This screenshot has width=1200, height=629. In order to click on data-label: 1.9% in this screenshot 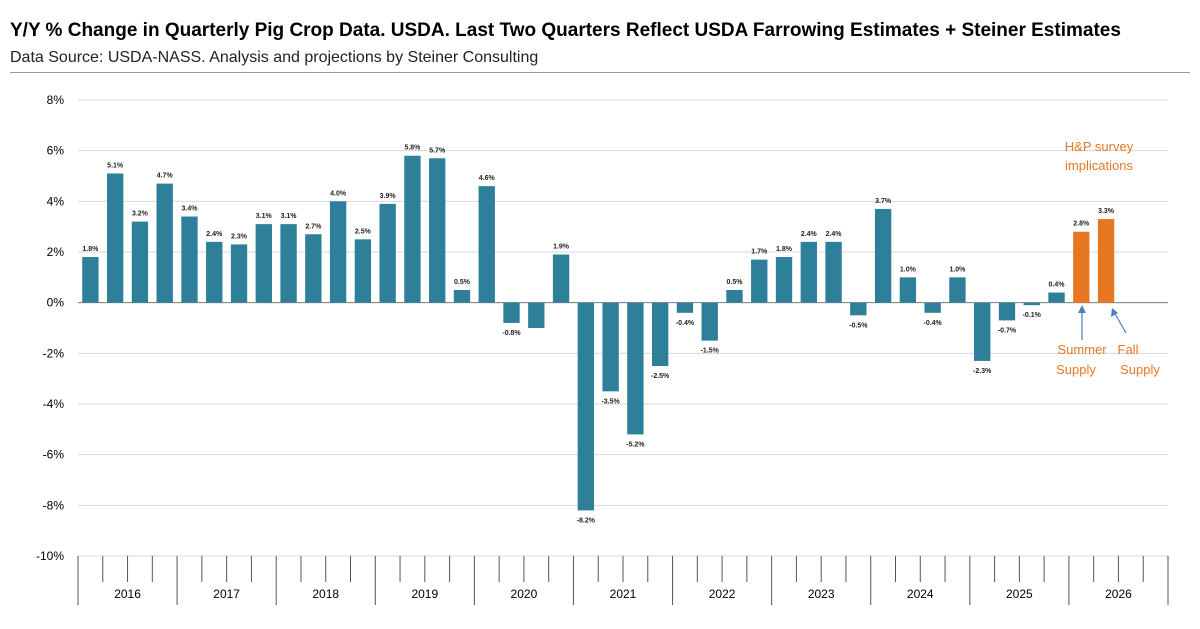, I will do `click(561, 247)`.